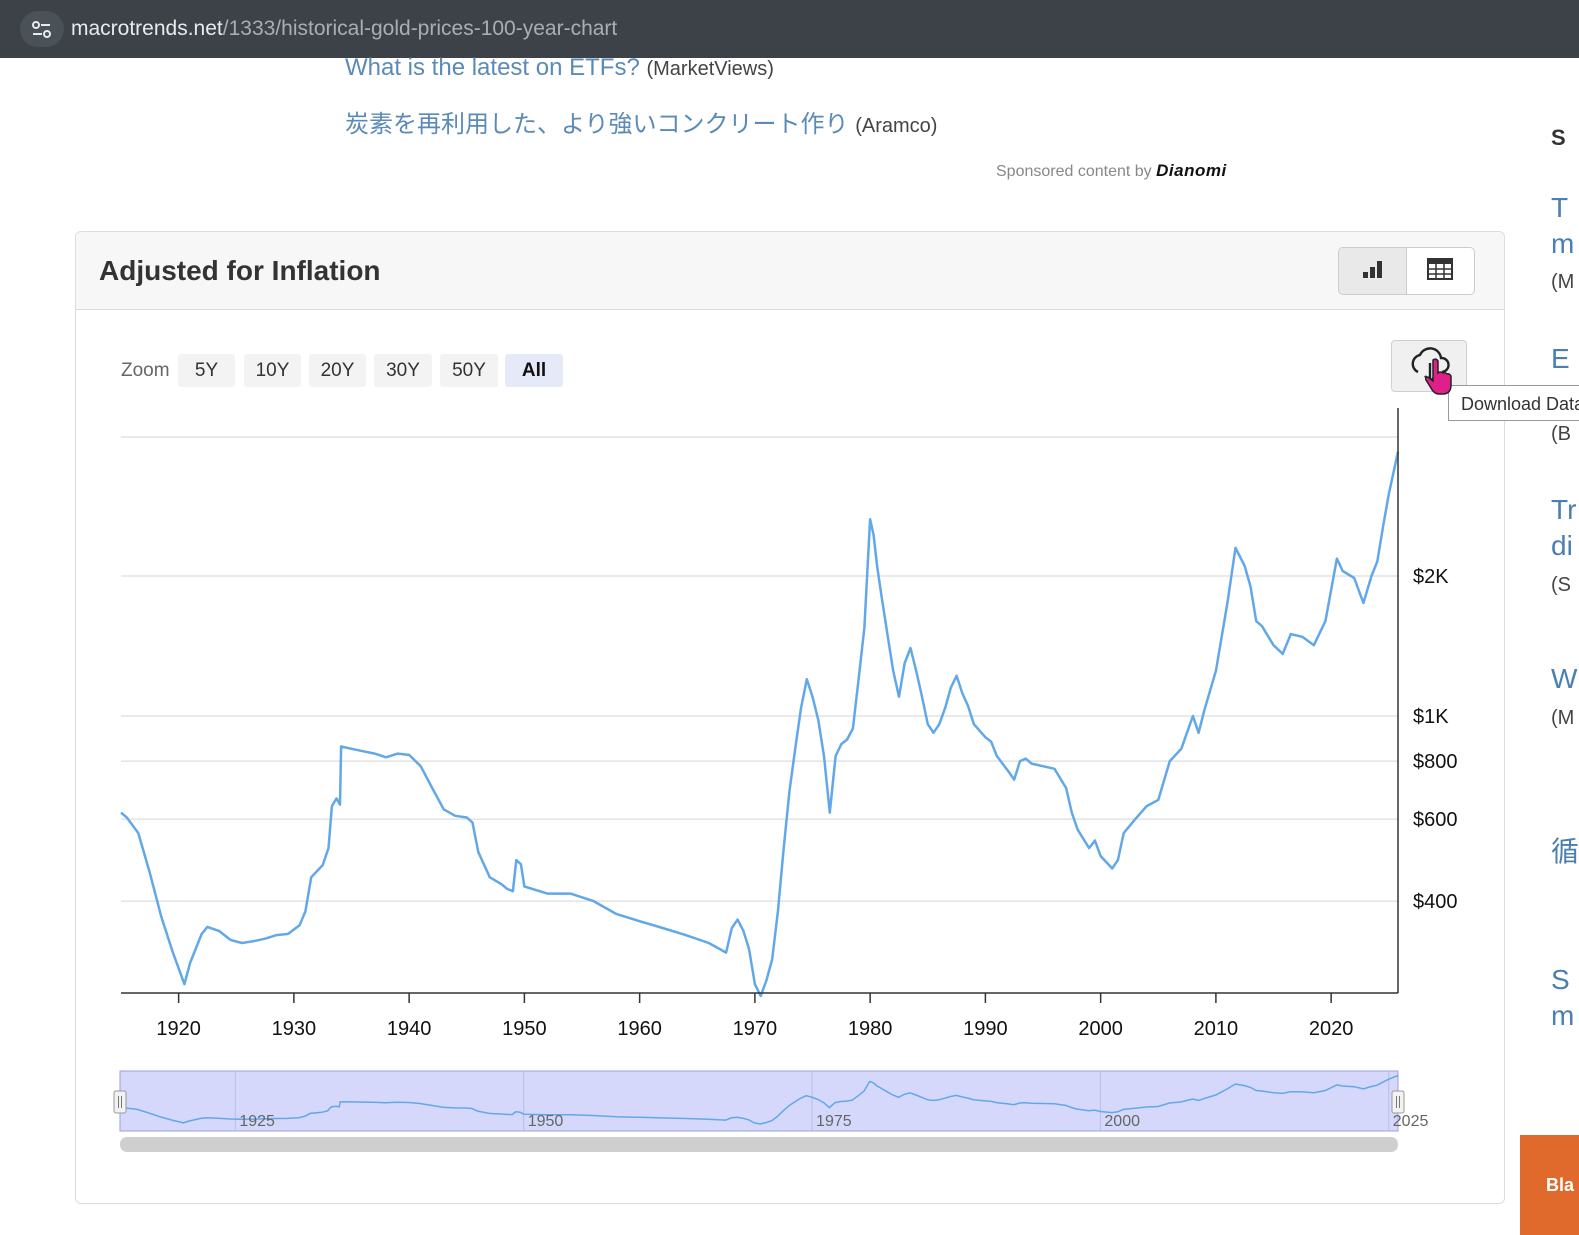  Describe the element at coordinates (1560, 979) in the screenshot. I see `sidebar-link-fragment: S` at that location.